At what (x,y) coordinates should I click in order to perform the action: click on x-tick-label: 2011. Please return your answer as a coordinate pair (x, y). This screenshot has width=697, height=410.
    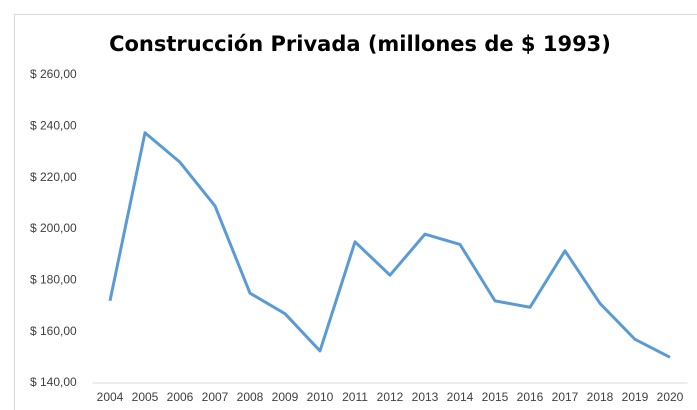
    Looking at the image, I should click on (355, 397).